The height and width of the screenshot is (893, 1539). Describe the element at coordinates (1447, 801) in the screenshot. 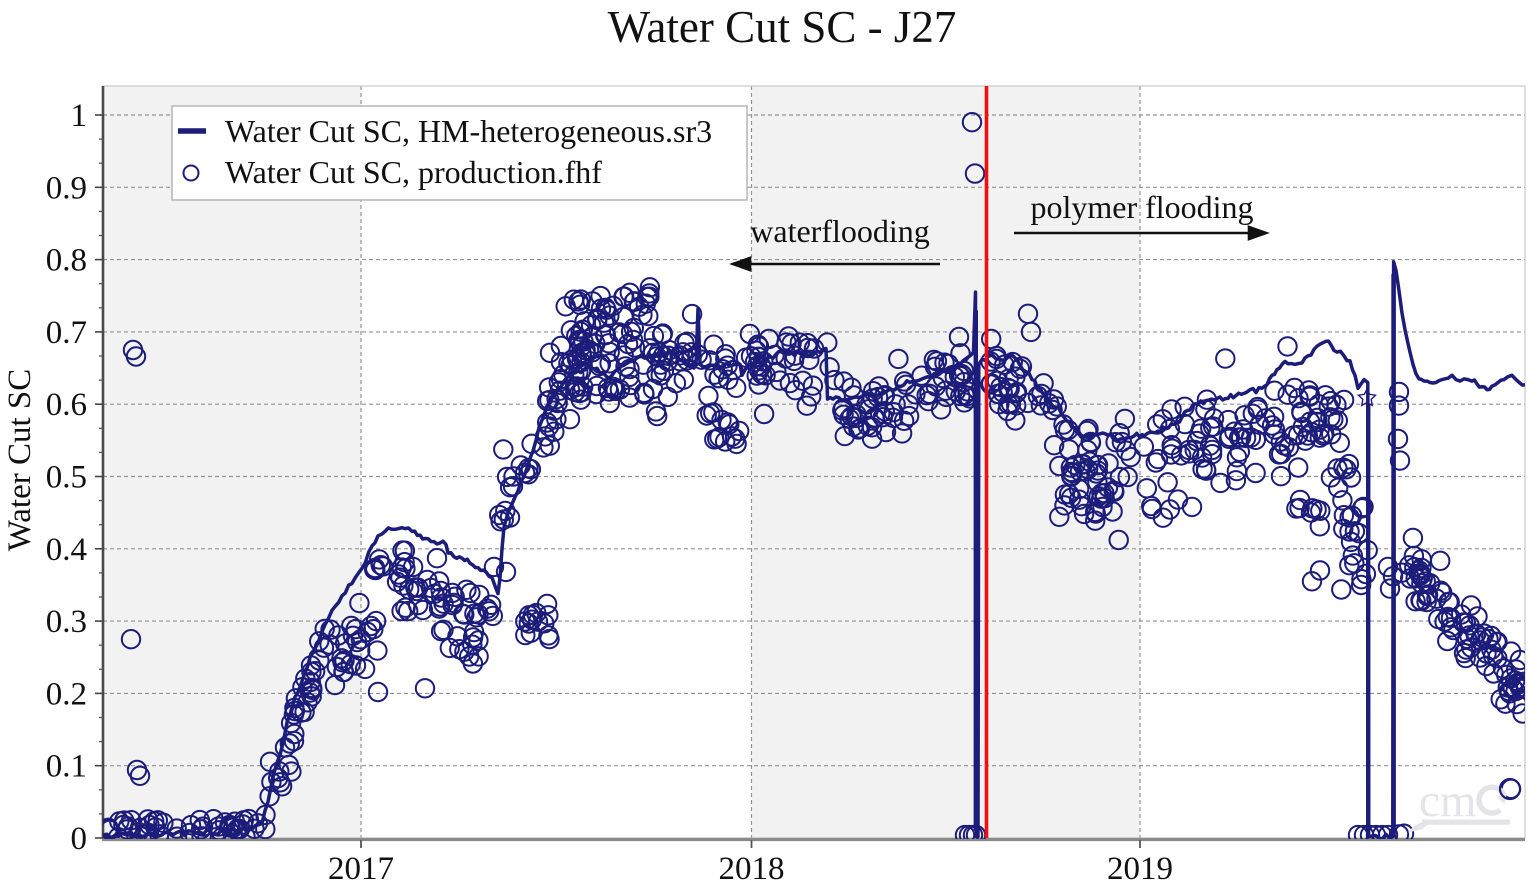

I see `svg-text: cm` at that location.